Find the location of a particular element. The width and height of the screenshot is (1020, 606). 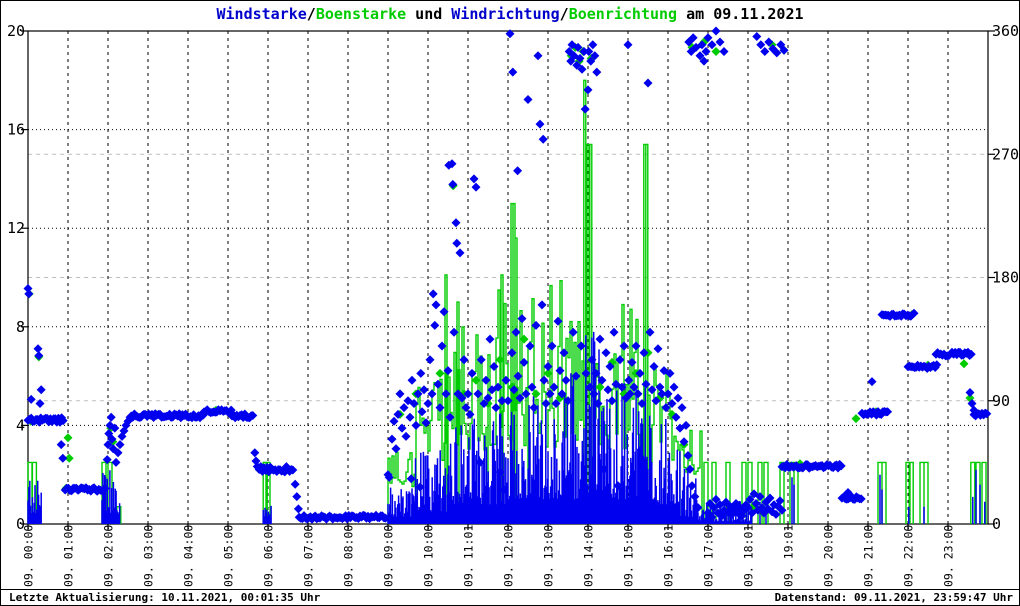

x-axis-label: 09. 06:00 is located at coordinates (269, 556).